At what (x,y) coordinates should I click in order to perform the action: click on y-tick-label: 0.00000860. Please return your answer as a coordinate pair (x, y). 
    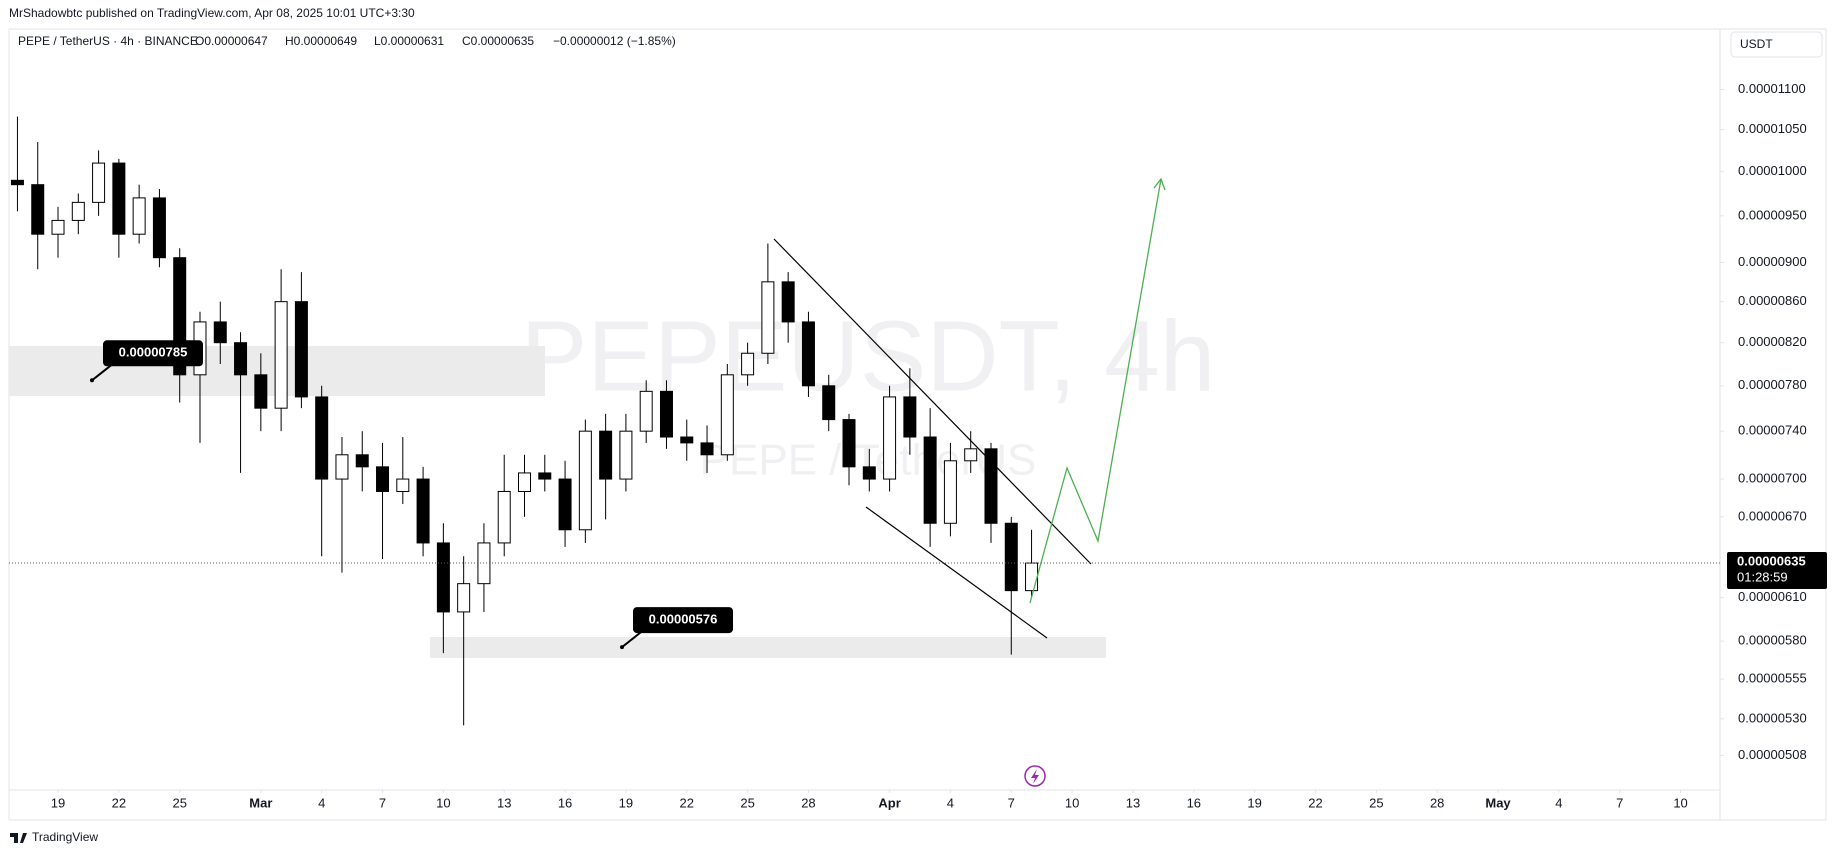
    Looking at the image, I should click on (1772, 300).